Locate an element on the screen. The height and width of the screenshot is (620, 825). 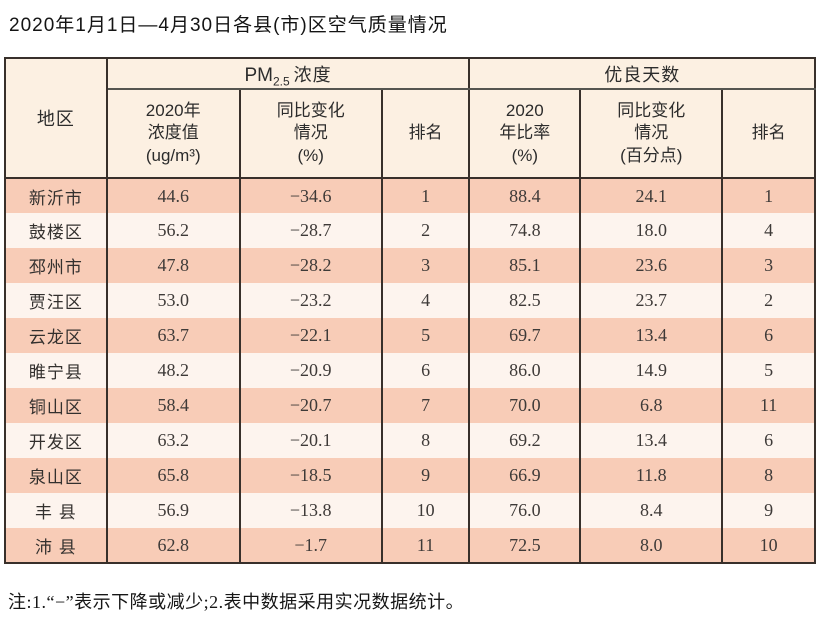
region-cell: 贾汪区 is located at coordinates (56, 300).